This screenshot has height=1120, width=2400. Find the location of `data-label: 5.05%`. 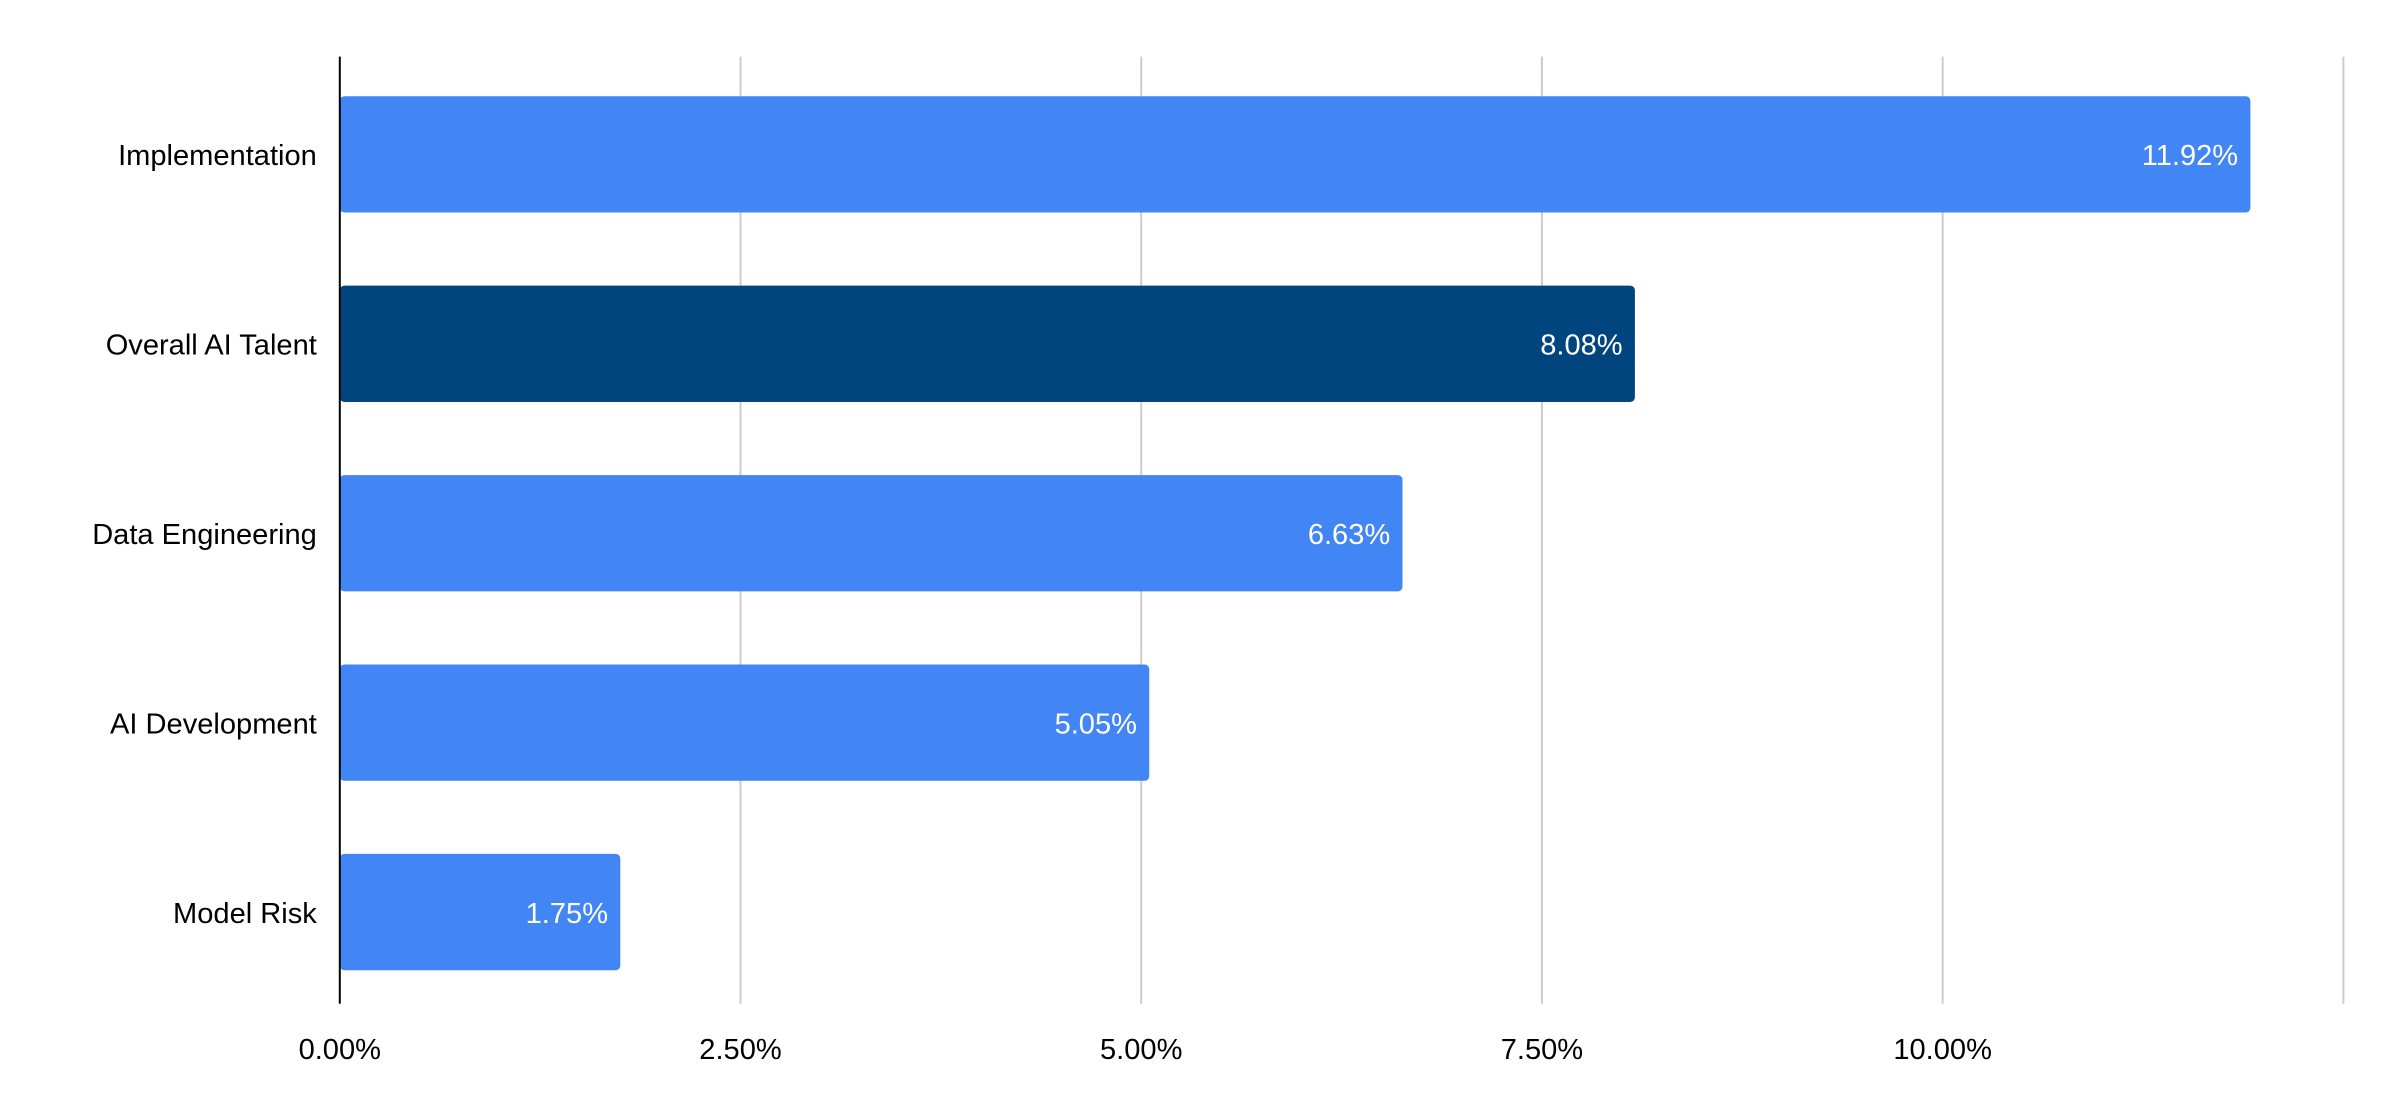

data-label: 5.05% is located at coordinates (1096, 724).